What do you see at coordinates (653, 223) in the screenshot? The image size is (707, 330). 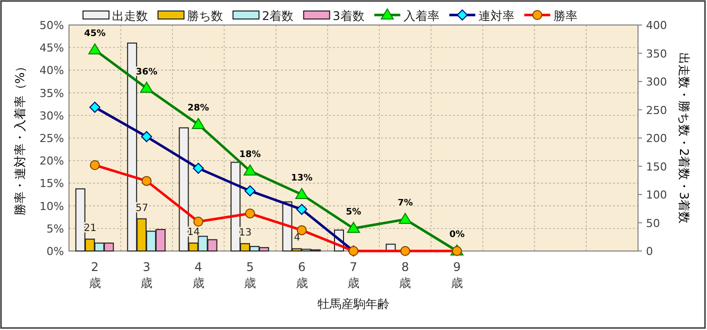 I see `y2-tick-label: 50` at bounding box center [653, 223].